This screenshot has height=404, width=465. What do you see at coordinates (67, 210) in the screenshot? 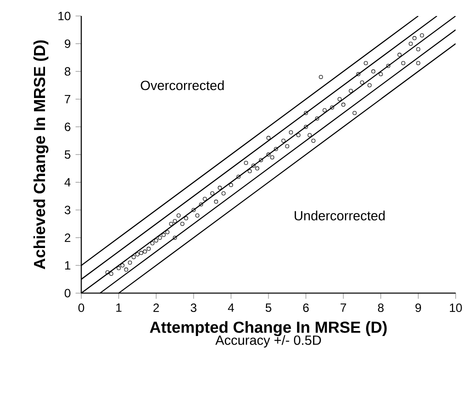
I see `y-tick-label: 3` at bounding box center [67, 210].